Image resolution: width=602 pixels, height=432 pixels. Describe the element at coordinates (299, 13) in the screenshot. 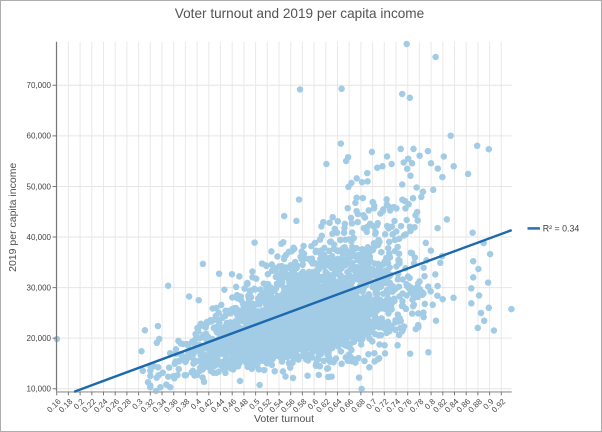

I see `svg-text:Voter turnout and 2019 per cap: Voter turnout and 2019 per capita income` at that location.